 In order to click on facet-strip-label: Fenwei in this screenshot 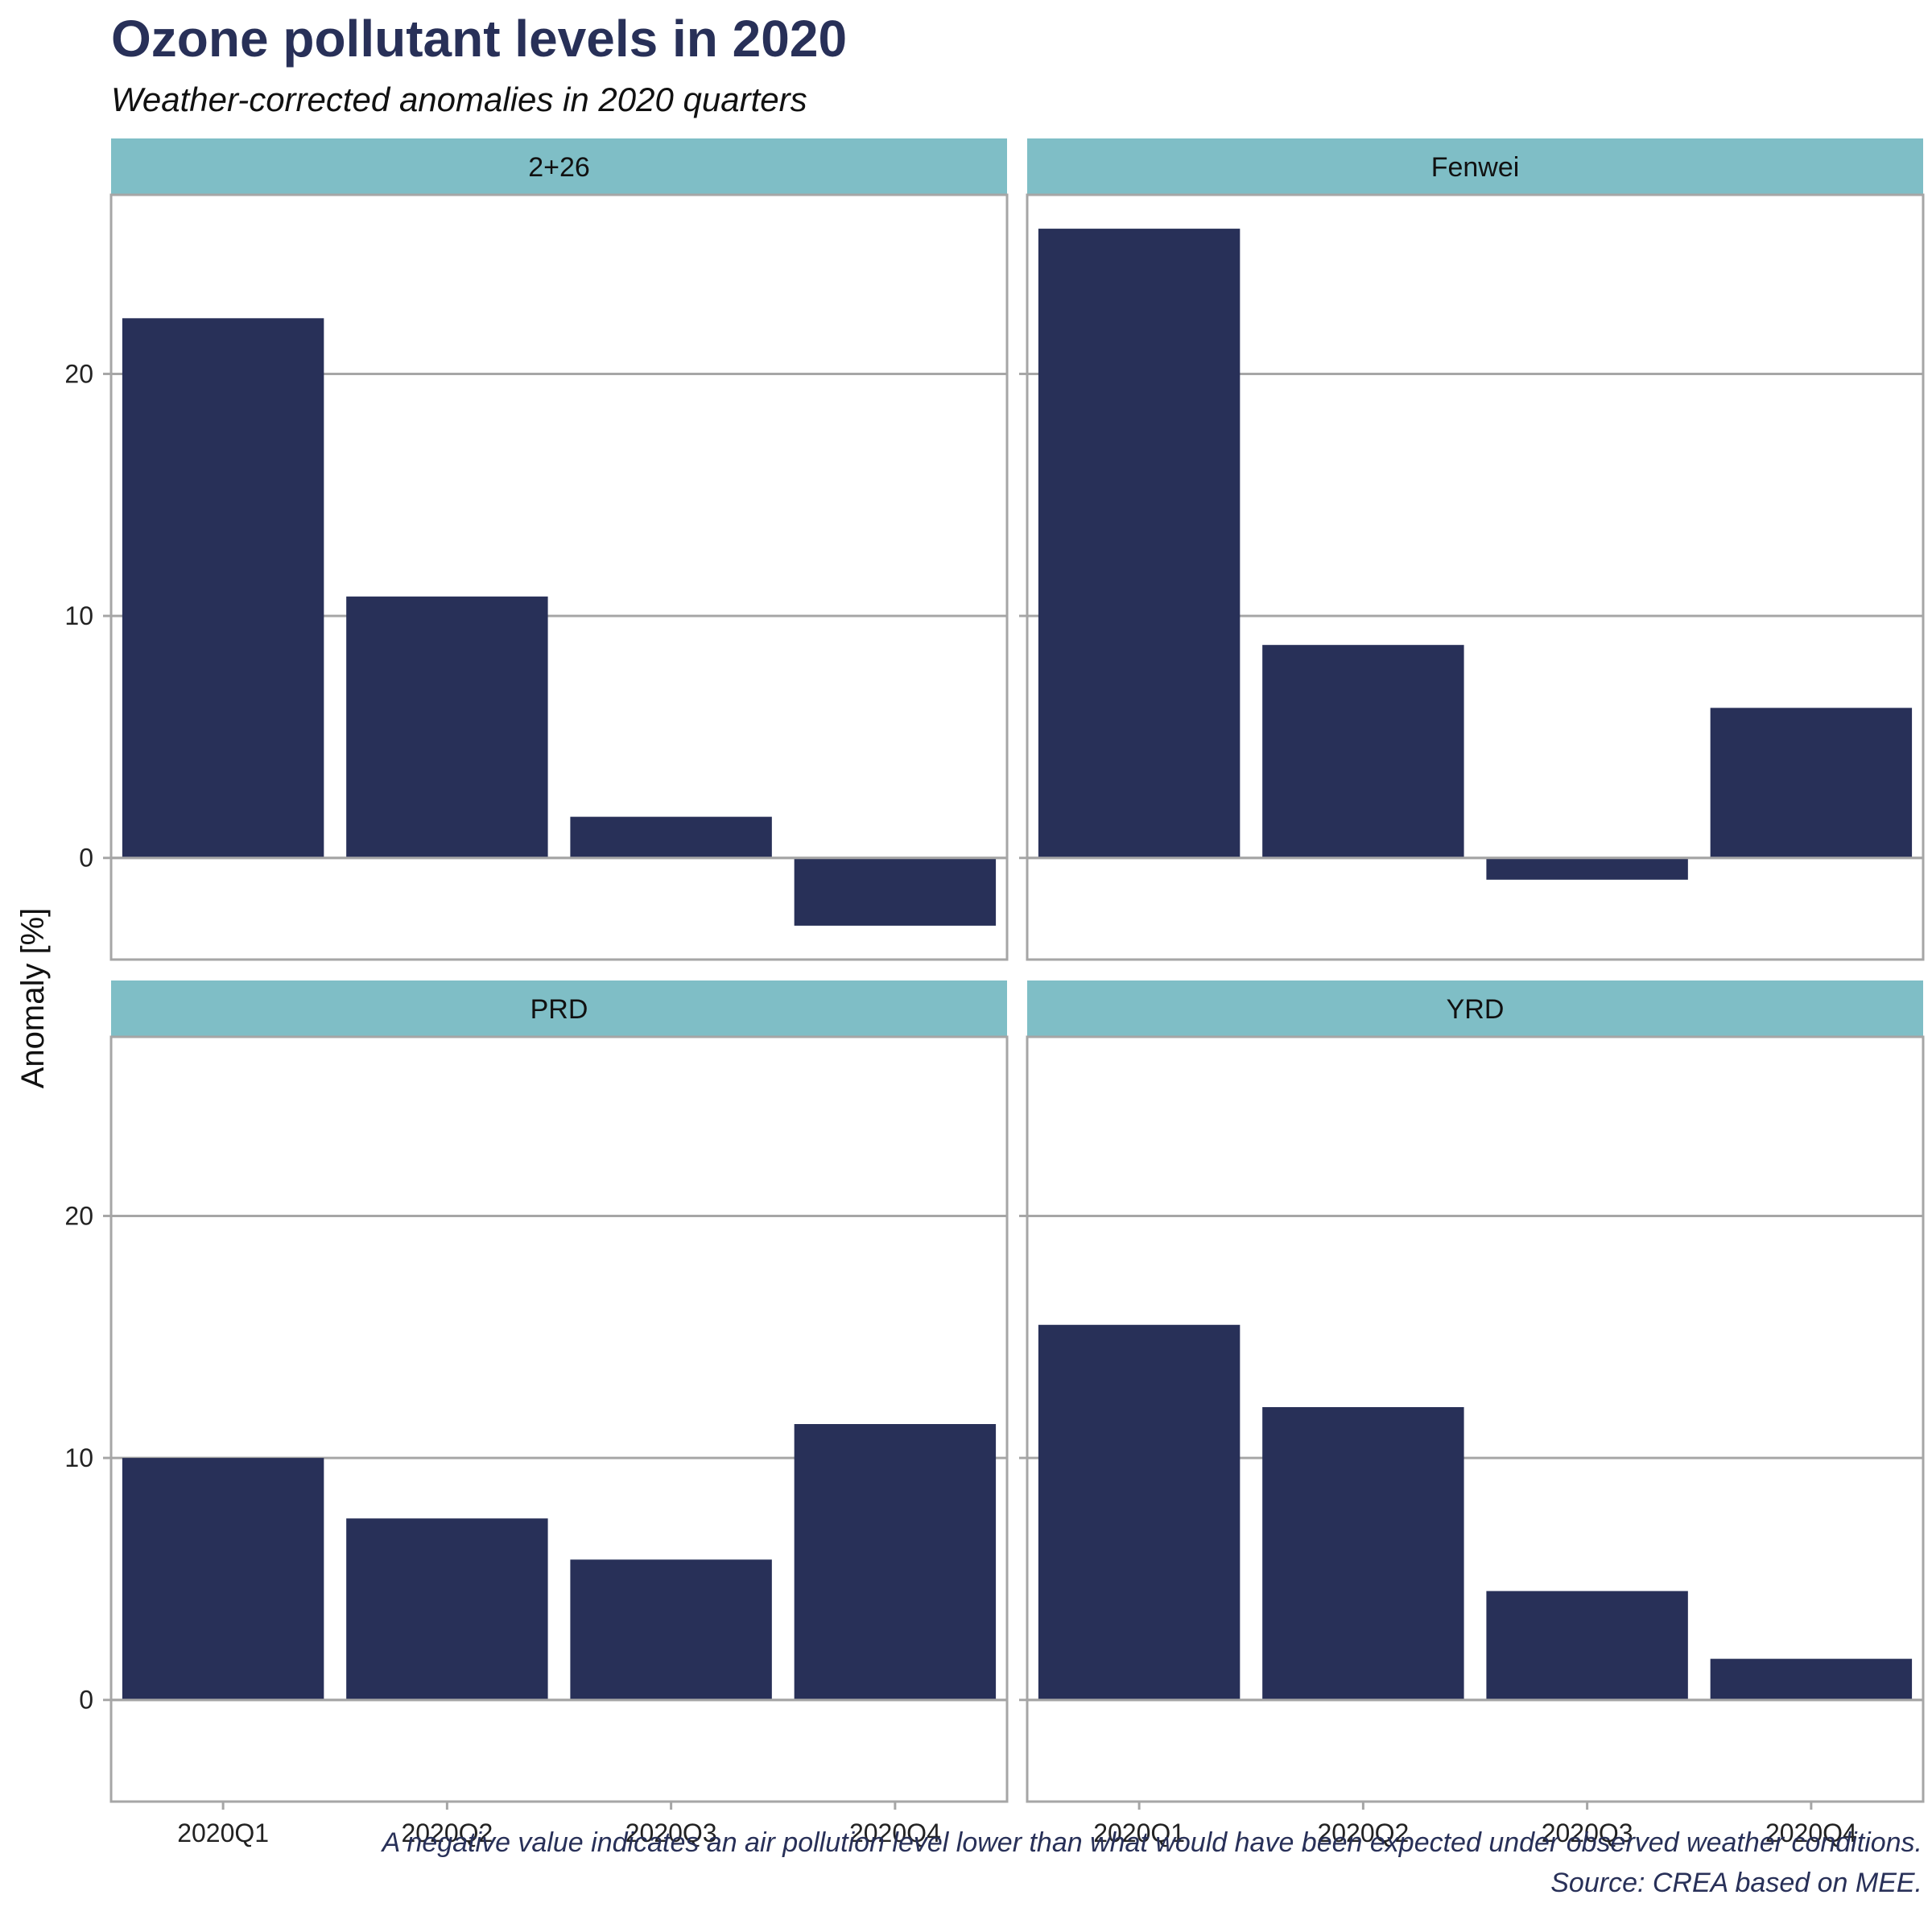, I will do `click(1475, 167)`.